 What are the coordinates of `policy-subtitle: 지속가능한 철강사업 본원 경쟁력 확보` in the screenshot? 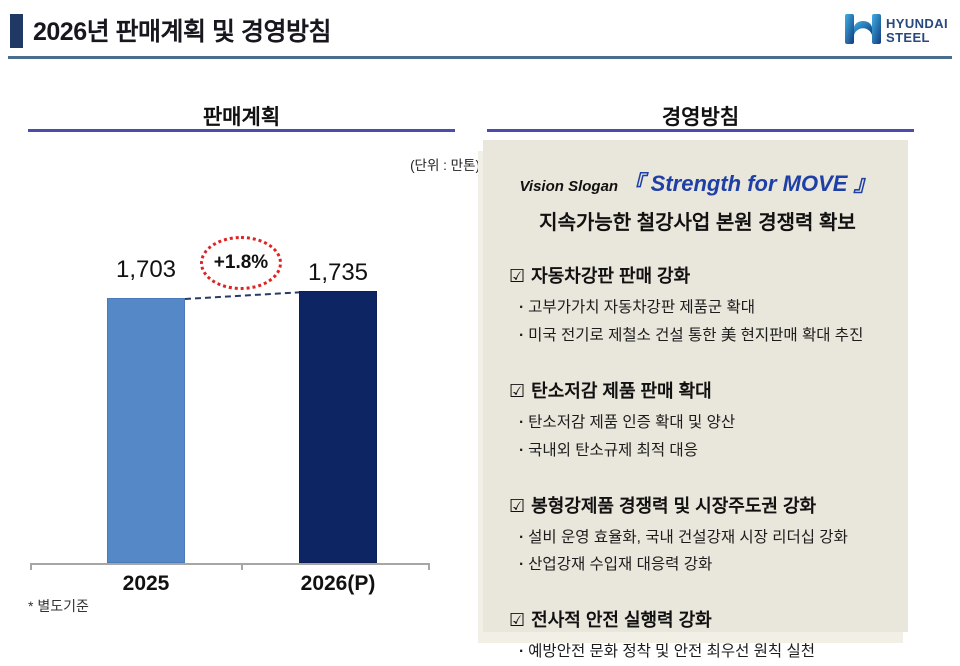 It's located at (697, 223).